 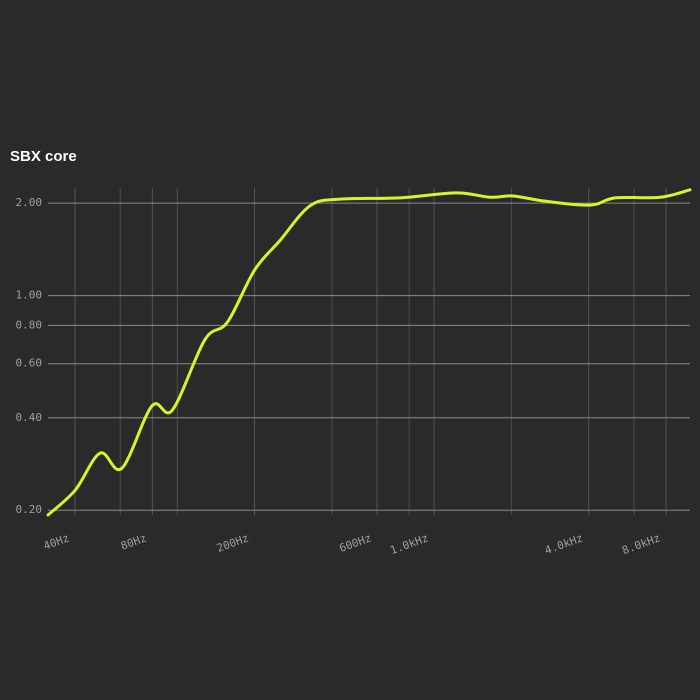 What do you see at coordinates (29, 363) in the screenshot?
I see `y-tick-label: 0.60` at bounding box center [29, 363].